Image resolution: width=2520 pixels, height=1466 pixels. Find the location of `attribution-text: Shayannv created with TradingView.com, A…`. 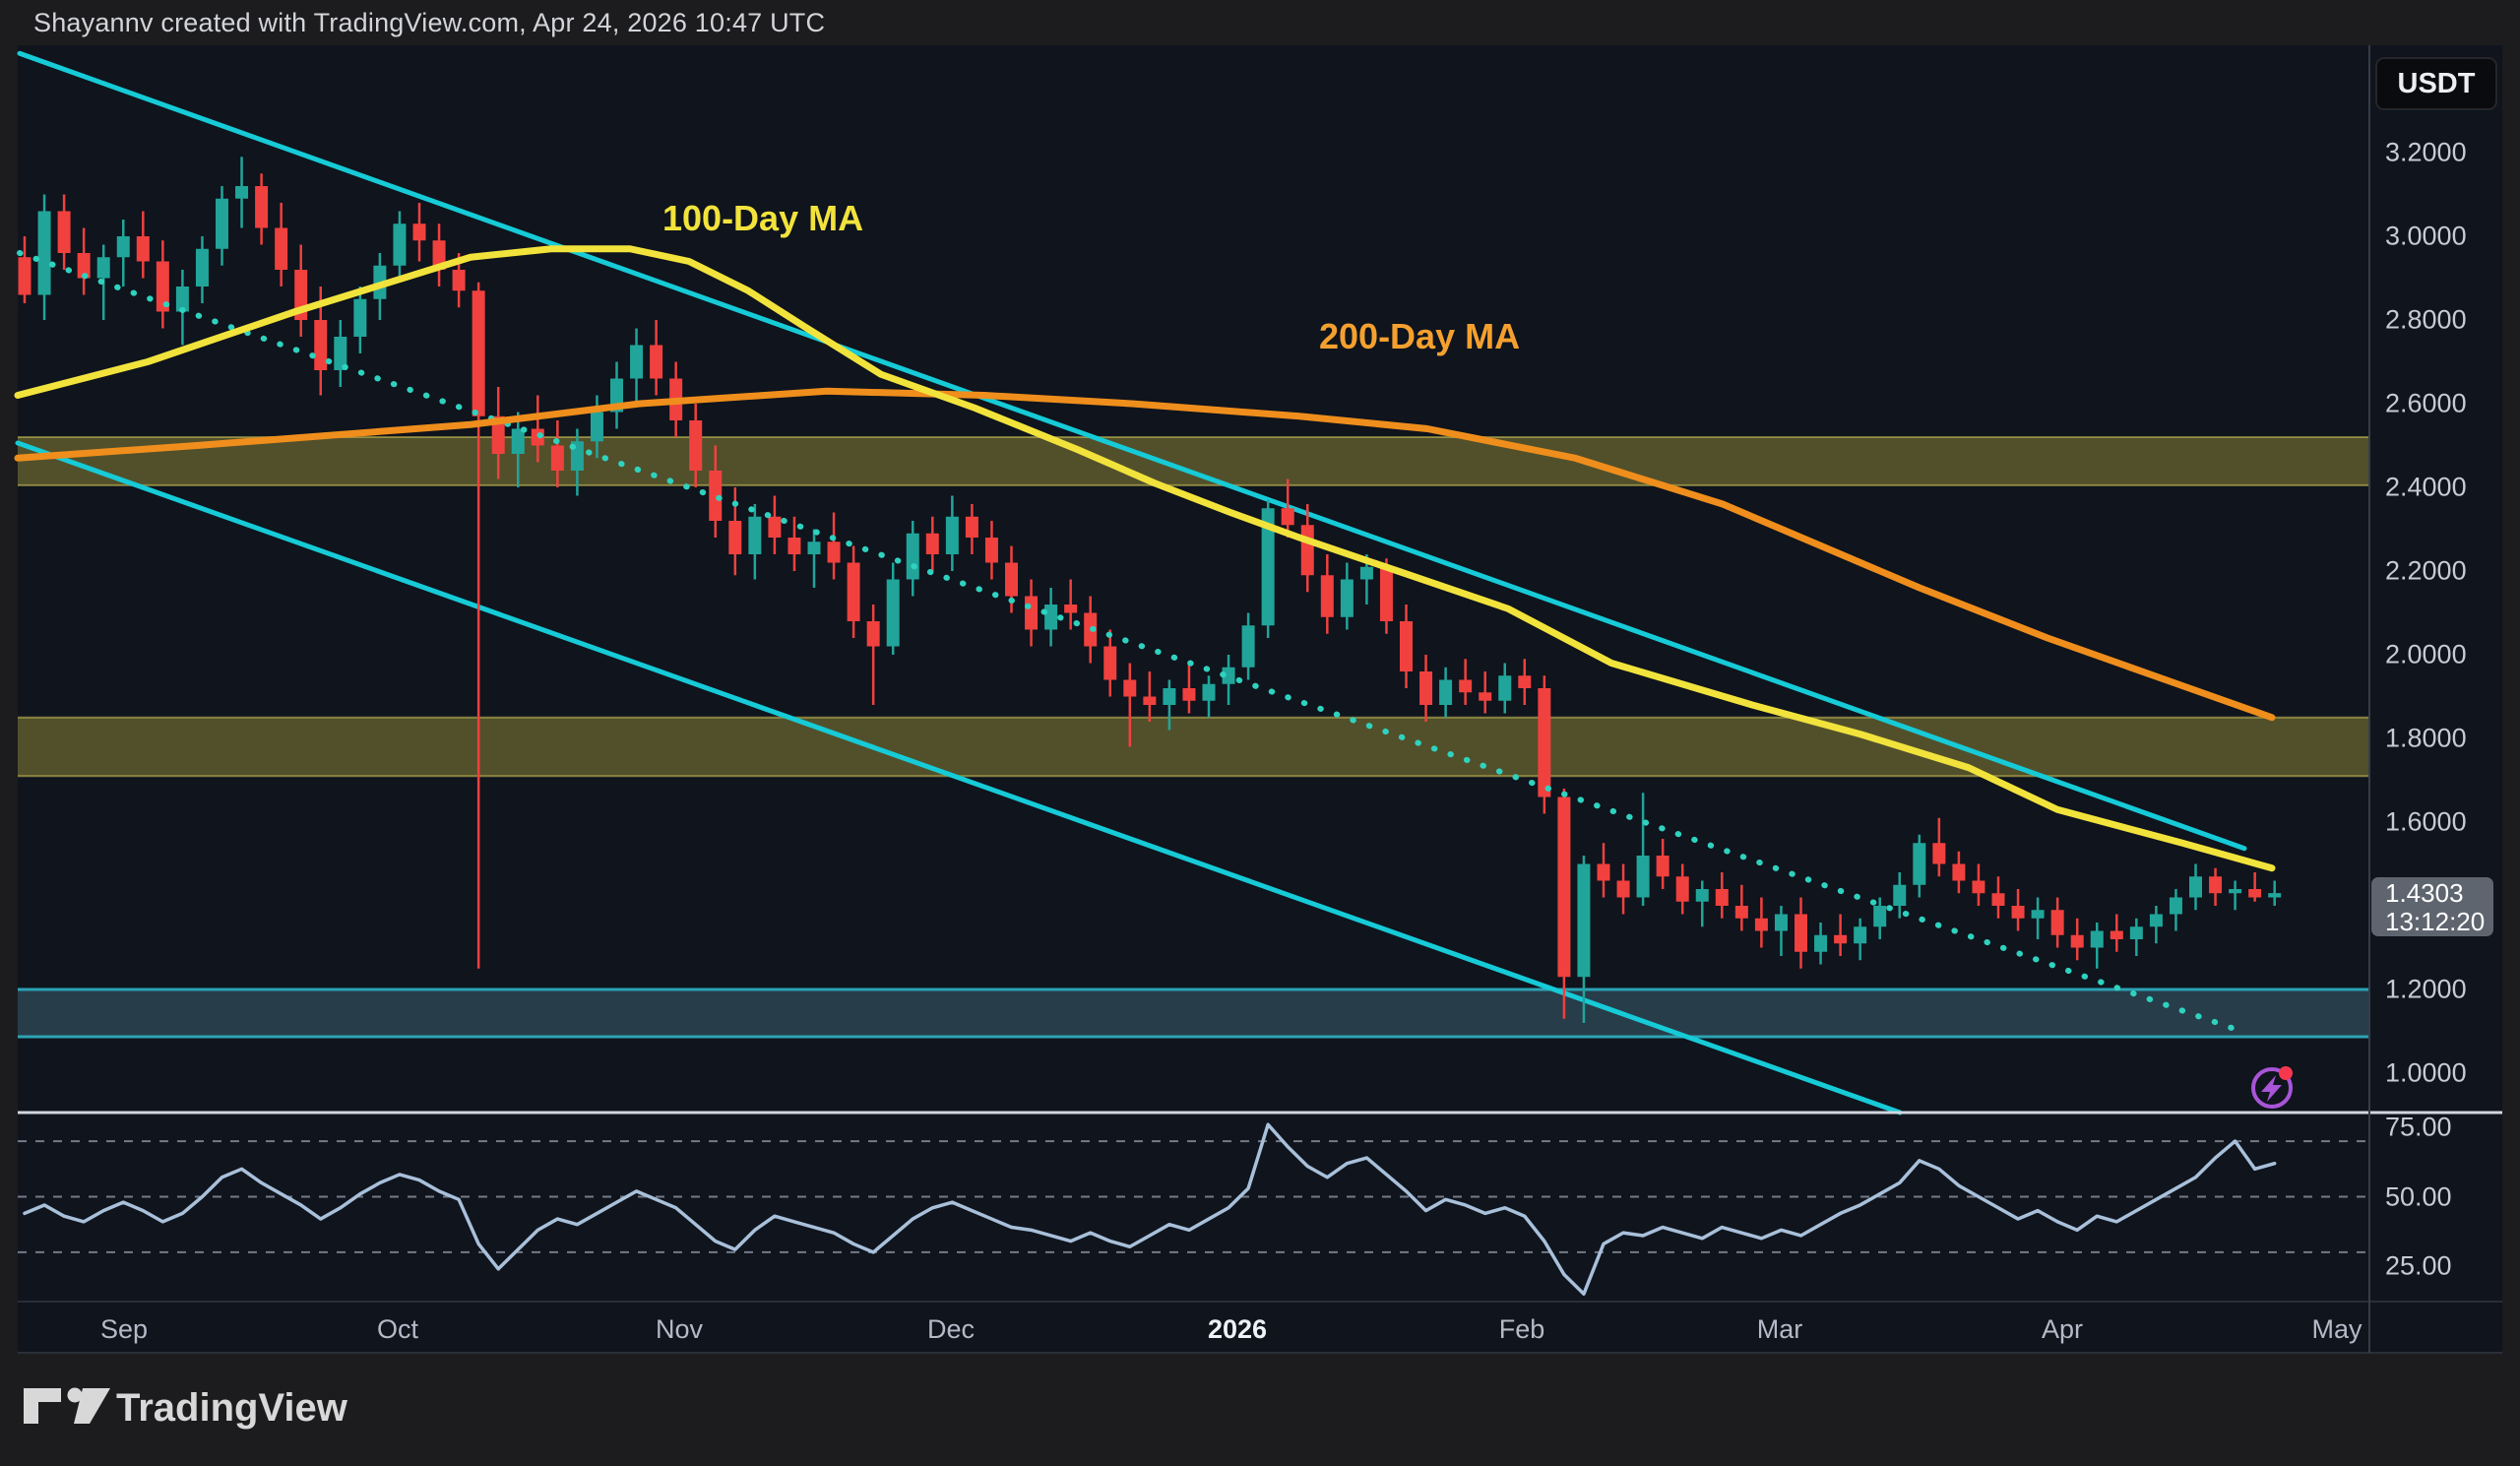

attribution-text: Shayannv created with TradingView.com, A… is located at coordinates (429, 23).